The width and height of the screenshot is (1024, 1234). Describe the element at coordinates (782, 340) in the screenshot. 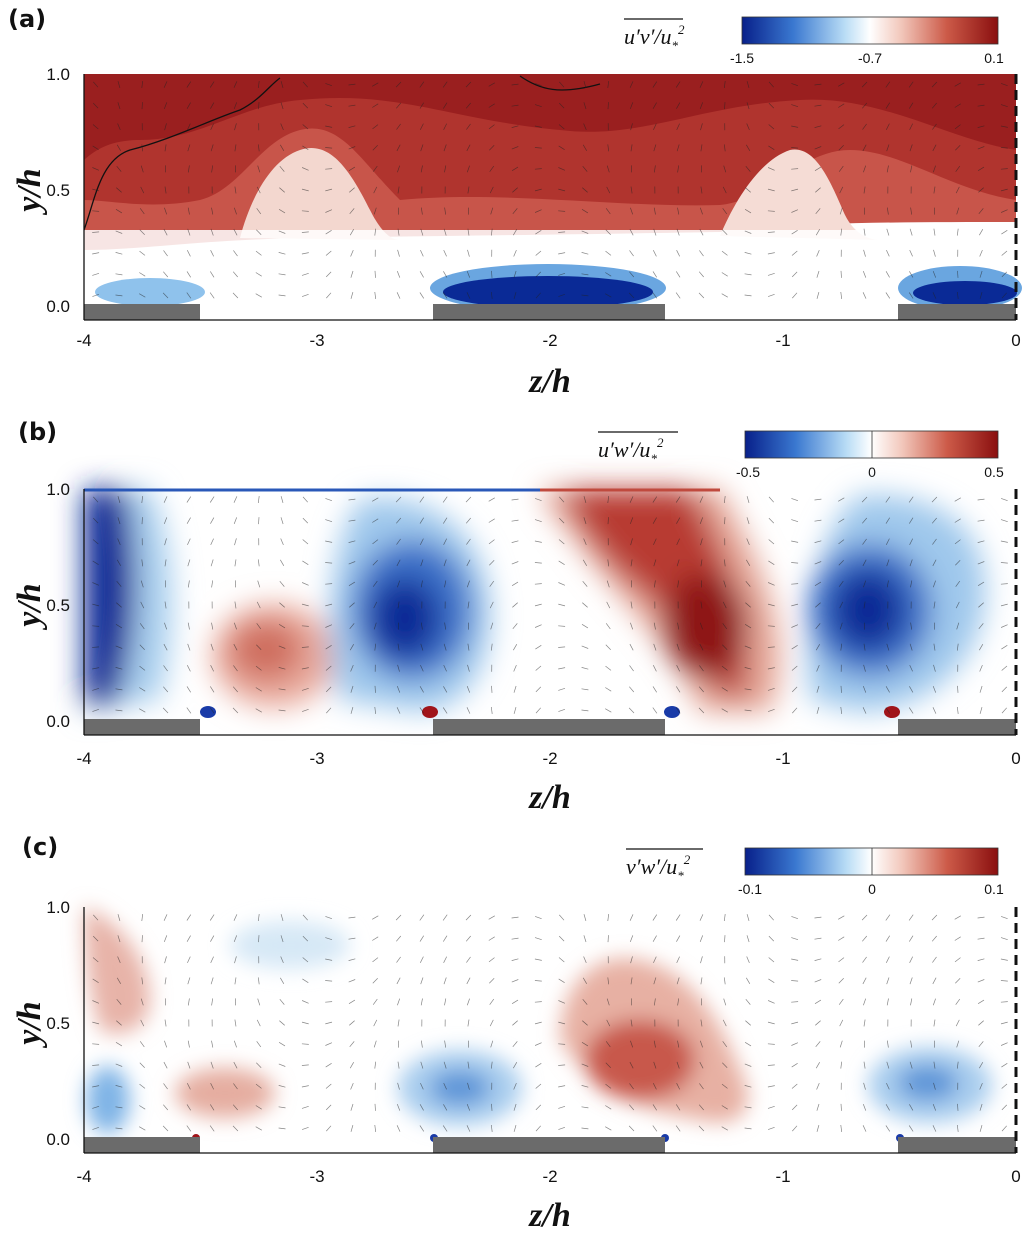

I see `x-tick-label: -1` at that location.